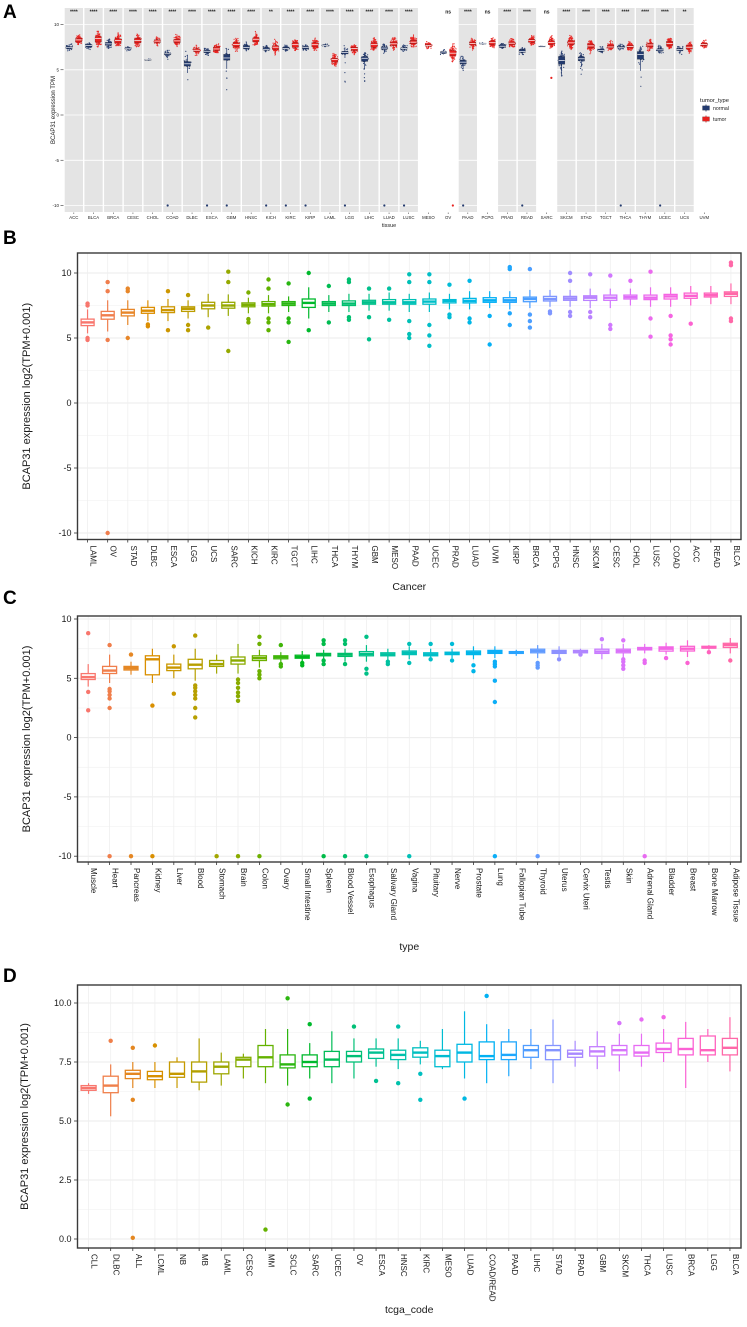 The height and width of the screenshot is (1327, 747). What do you see at coordinates (308, 301) in the screenshot?
I see `box-lihc` at bounding box center [308, 301].